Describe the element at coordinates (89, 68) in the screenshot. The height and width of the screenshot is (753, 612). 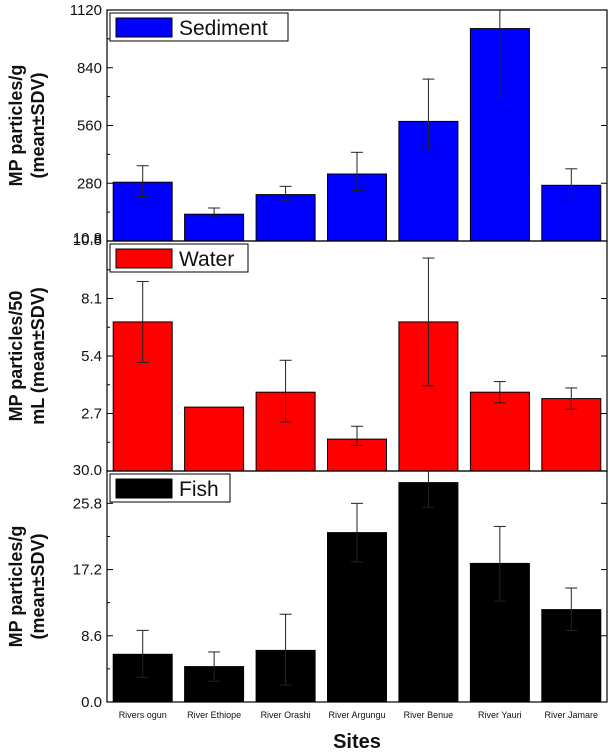
I see `y-tick-label: 840` at that location.